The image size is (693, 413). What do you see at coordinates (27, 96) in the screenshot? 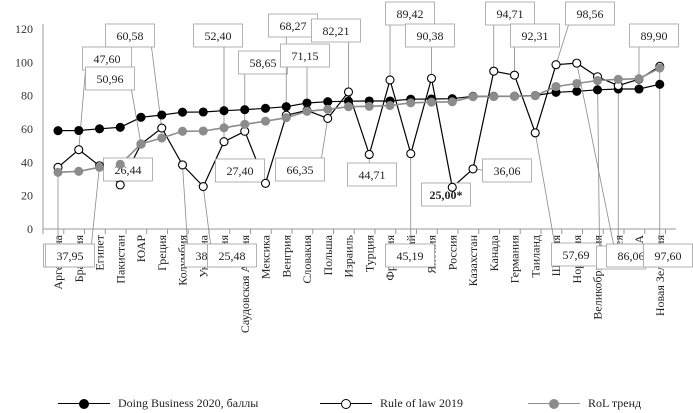
I see `y-tick-label: 80` at bounding box center [27, 96].